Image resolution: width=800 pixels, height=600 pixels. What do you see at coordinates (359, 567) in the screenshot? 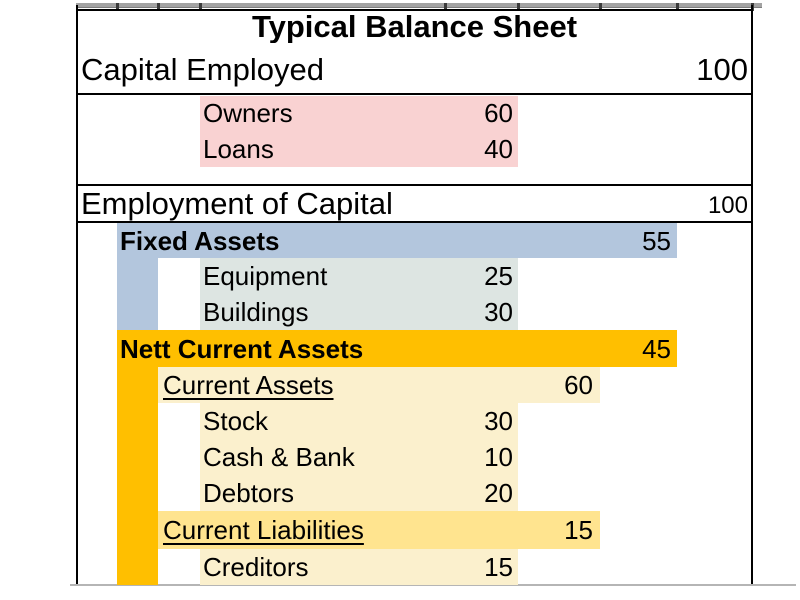
I see `creditors-block` at bounding box center [359, 567].